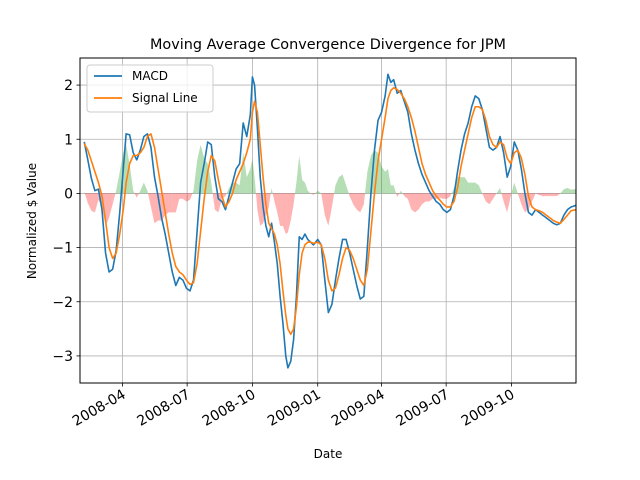 The width and height of the screenshot is (640, 480). Describe the element at coordinates (32, 221) in the screenshot. I see `y-axis-label: Normalized $ Value` at that location.